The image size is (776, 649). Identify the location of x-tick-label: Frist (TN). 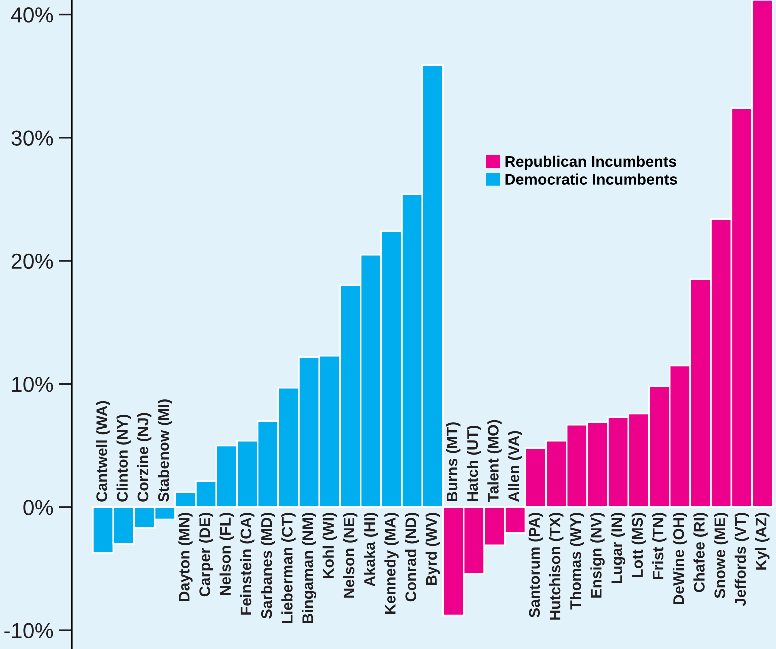
(659, 546).